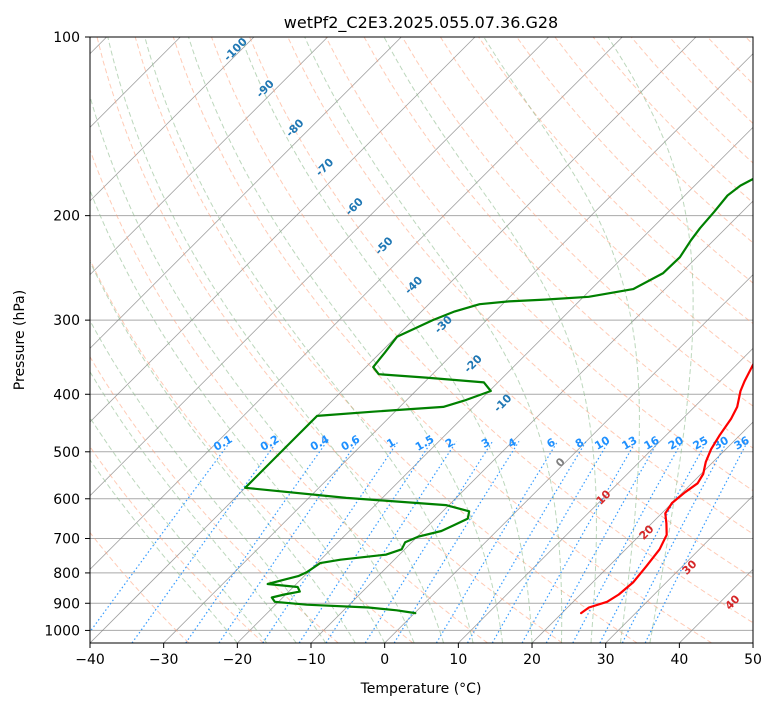 The height and width of the screenshot is (708, 775). What do you see at coordinates (238, 660) in the screenshot?
I see `x-tick-label: −20` at bounding box center [238, 660].